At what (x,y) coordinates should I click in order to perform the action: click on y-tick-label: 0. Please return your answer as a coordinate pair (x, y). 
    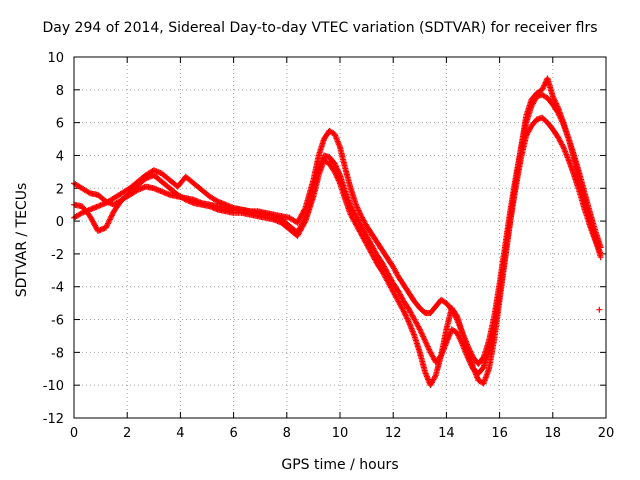
    Looking at the image, I should click on (60, 222).